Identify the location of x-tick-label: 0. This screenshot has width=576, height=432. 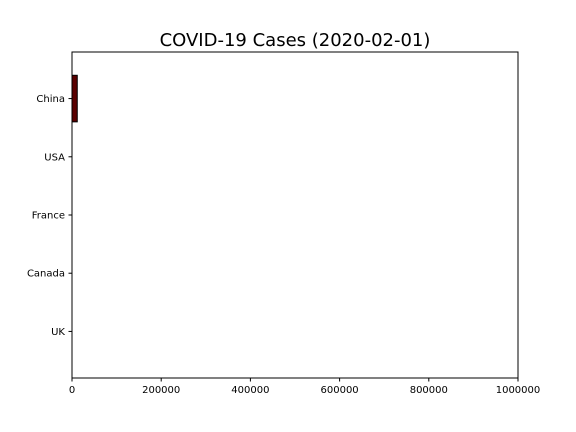
(72, 390).